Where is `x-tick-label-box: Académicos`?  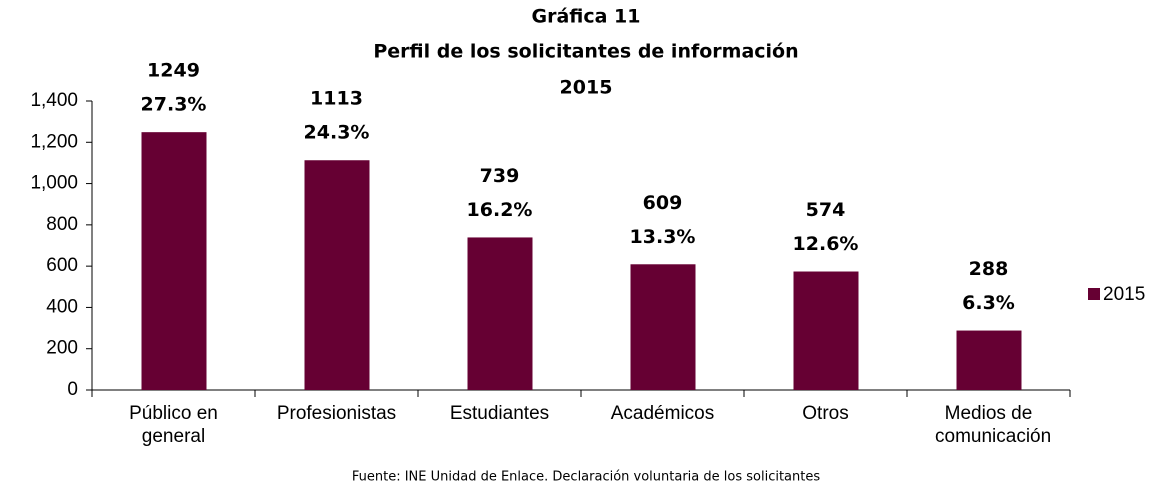
x-tick-label-box: Académicos is located at coordinates (662, 413).